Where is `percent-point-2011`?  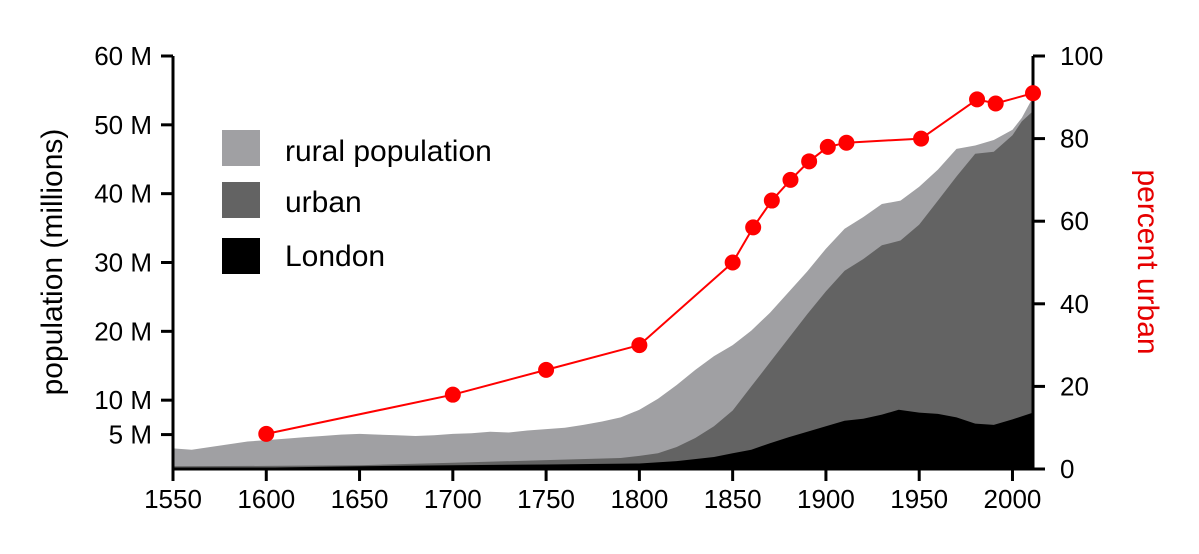
percent-point-2011 is located at coordinates (1033, 93).